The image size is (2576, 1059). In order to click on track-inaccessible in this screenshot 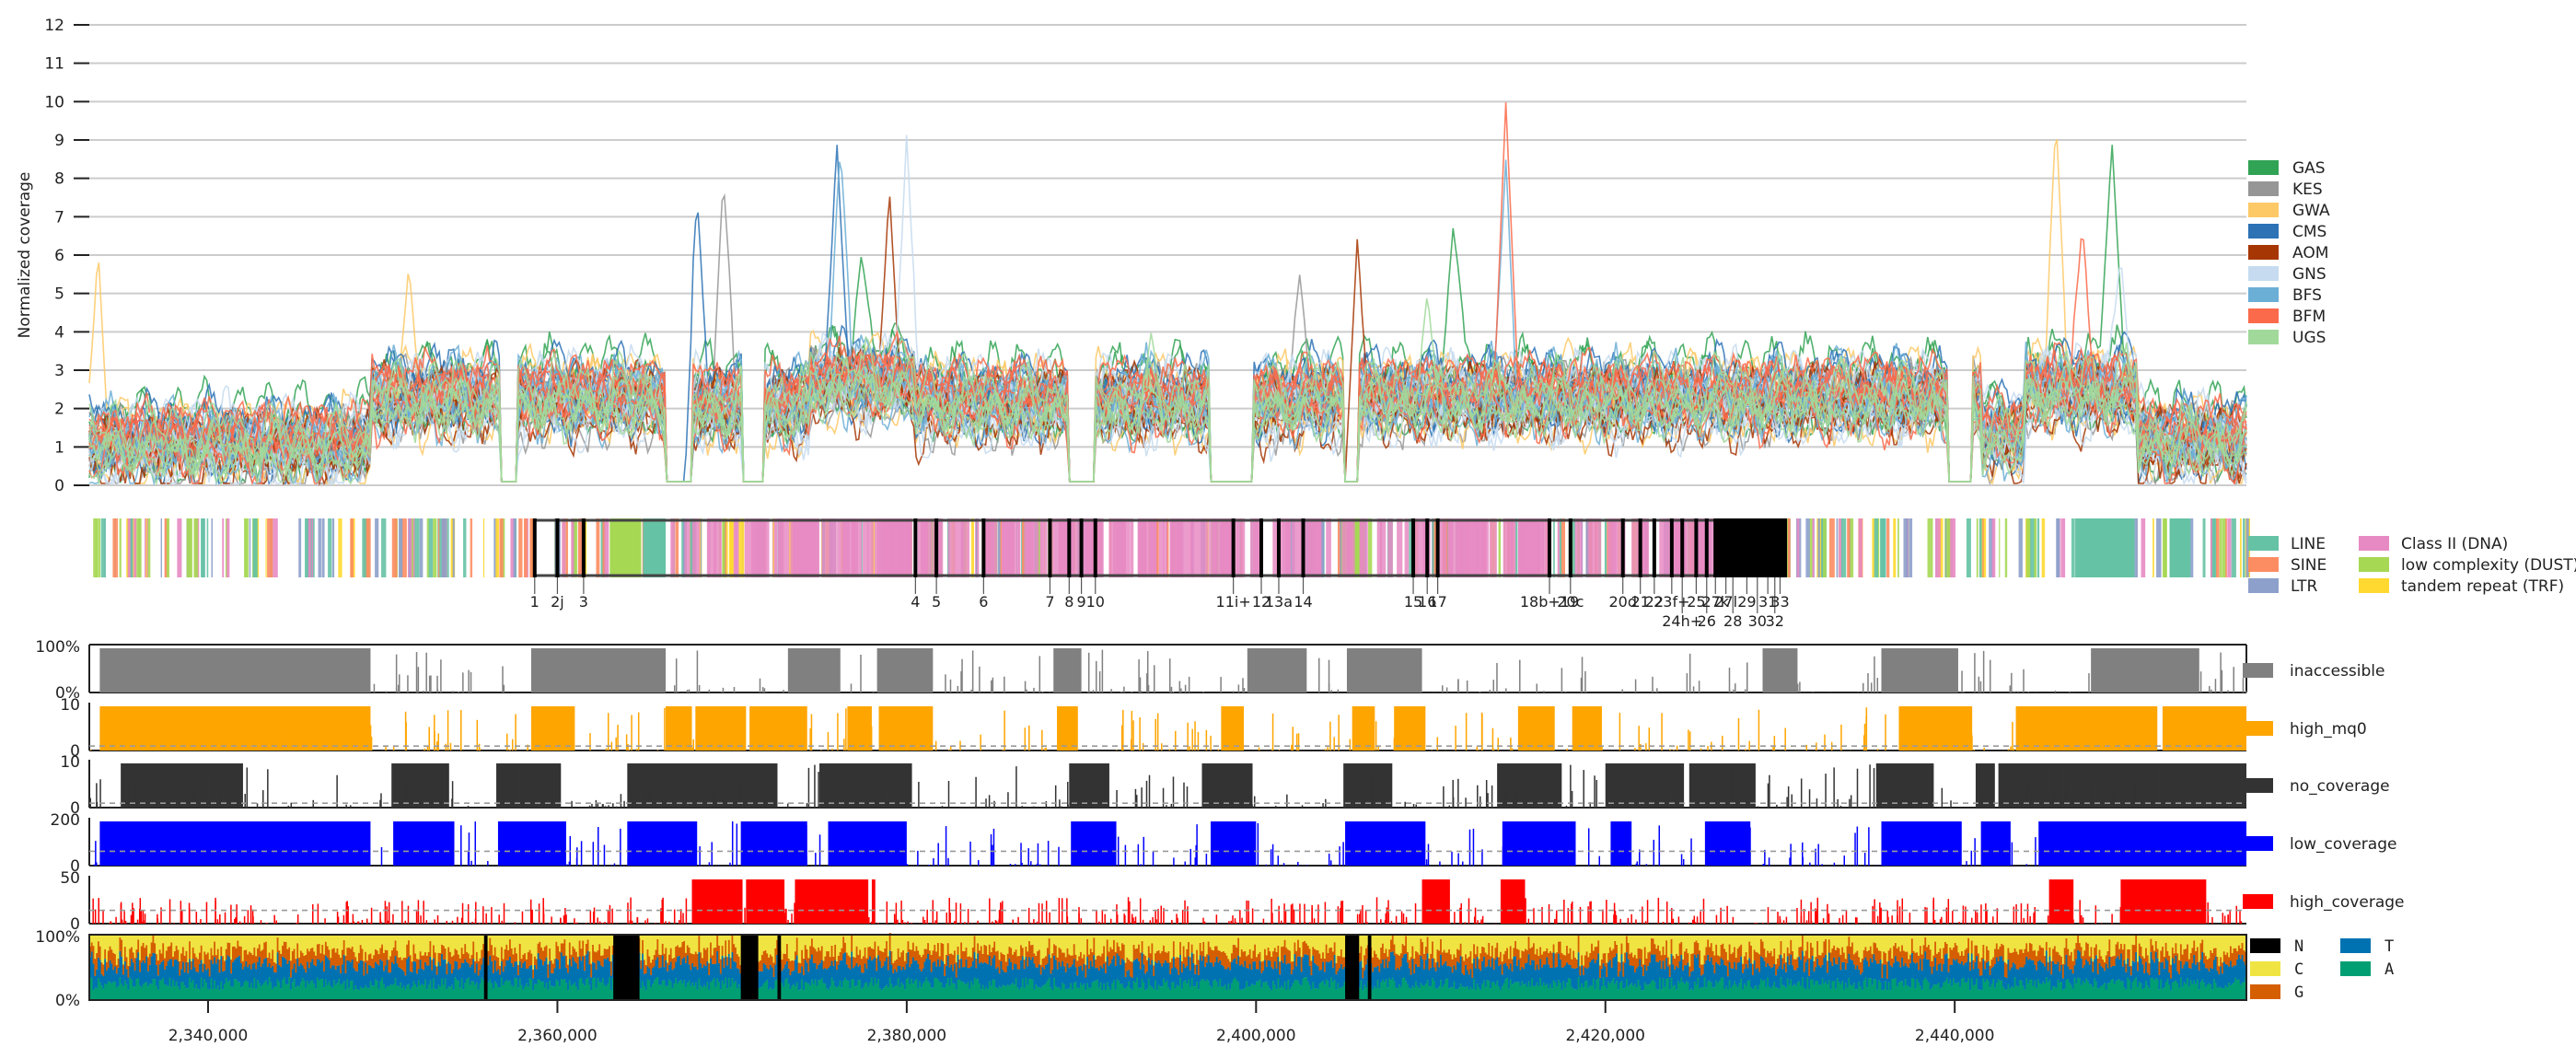, I will do `click(1180, 668)`.